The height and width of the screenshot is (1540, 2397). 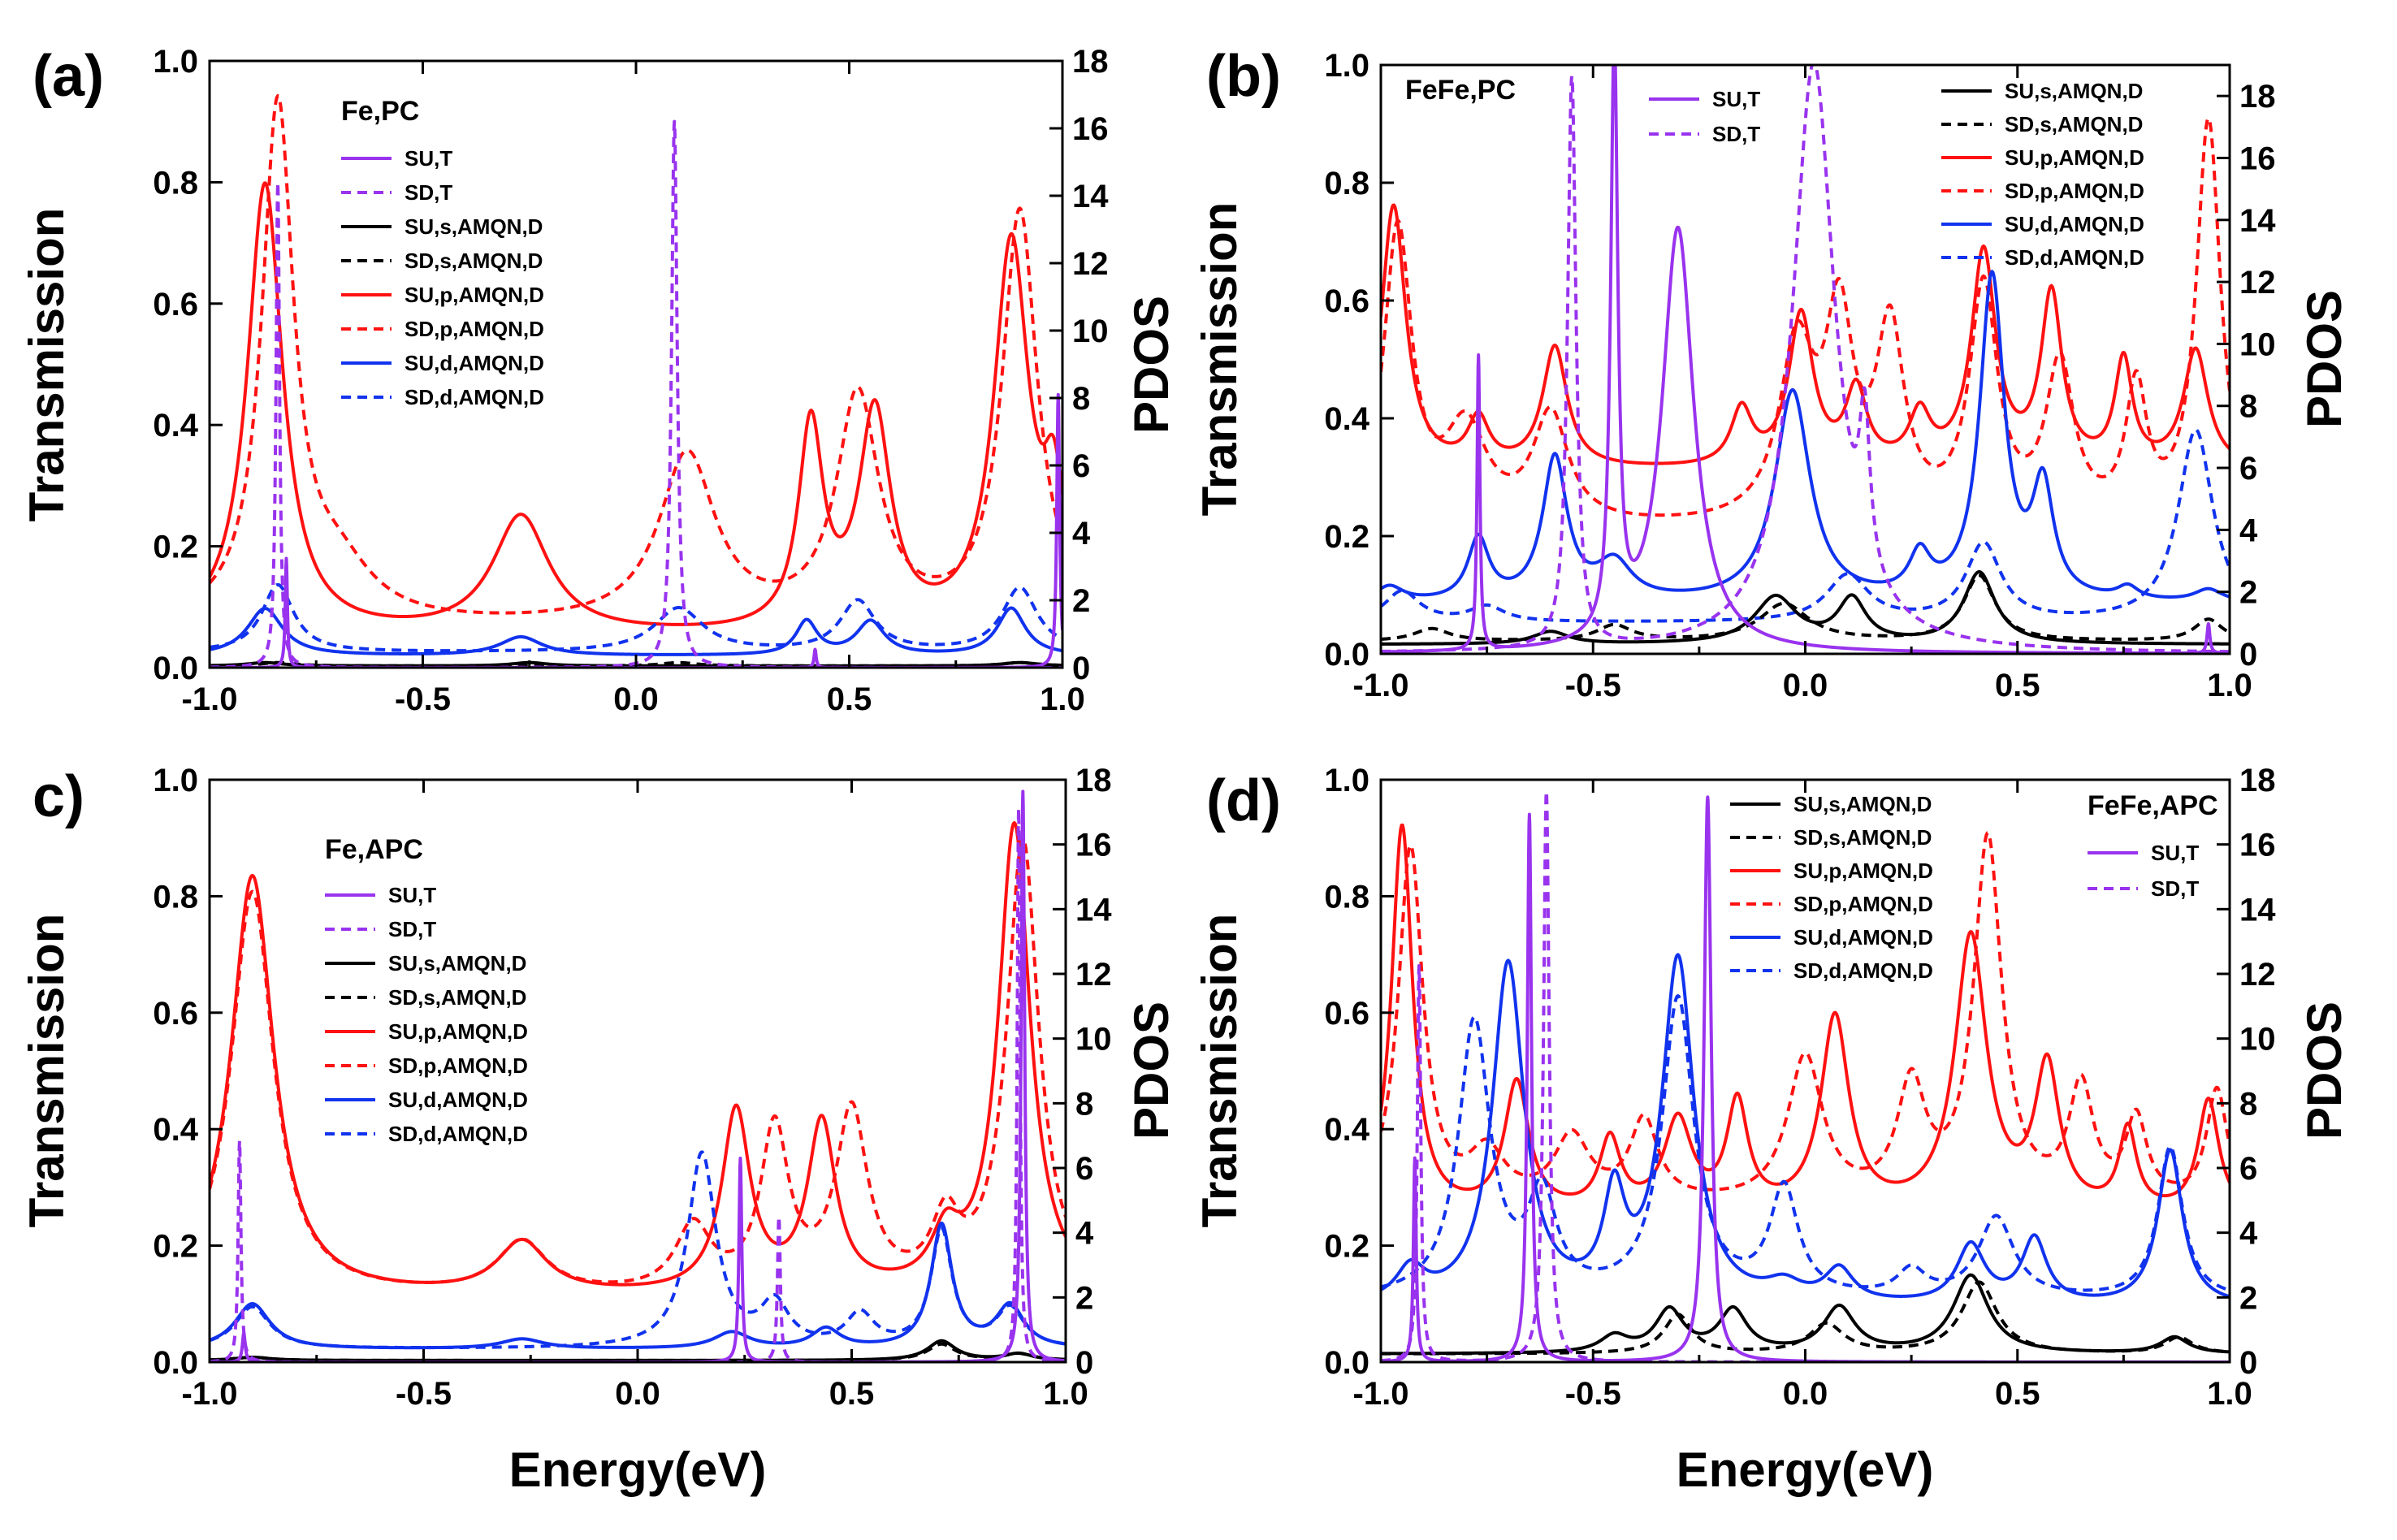 I want to click on series-line-sd-s-amqn-d, so click(x=1805, y=1318).